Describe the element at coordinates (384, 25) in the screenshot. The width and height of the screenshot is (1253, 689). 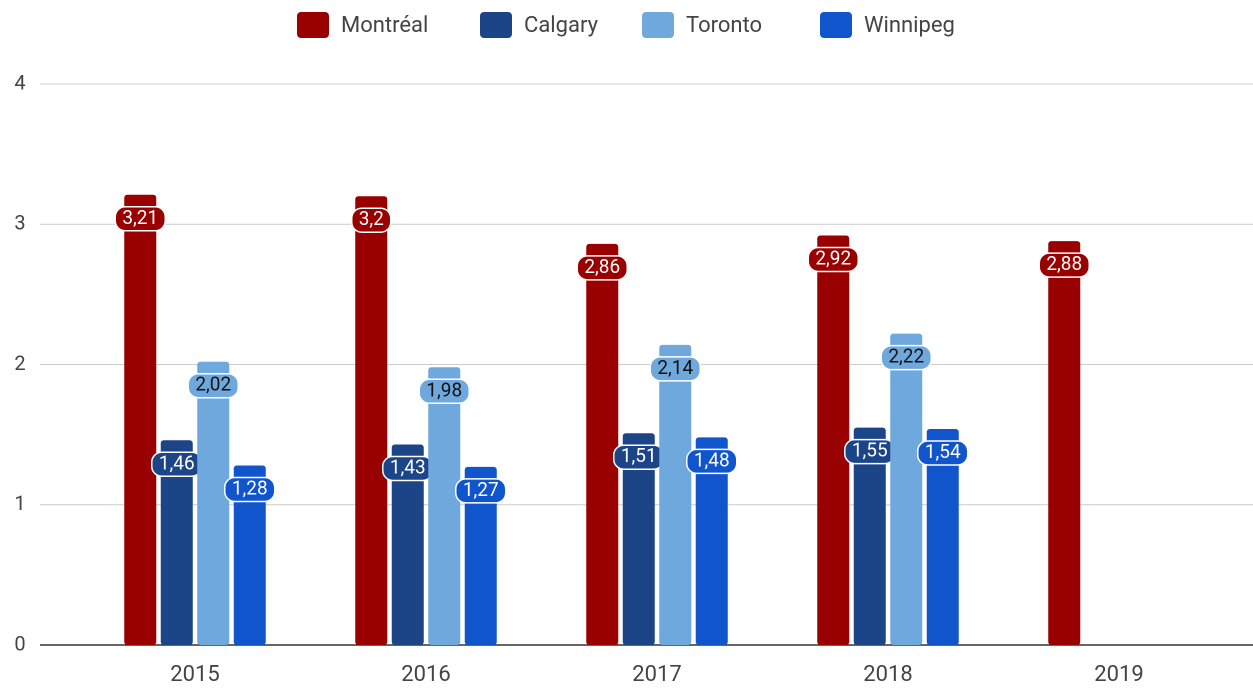
I see `legend-label: Montréal` at that location.